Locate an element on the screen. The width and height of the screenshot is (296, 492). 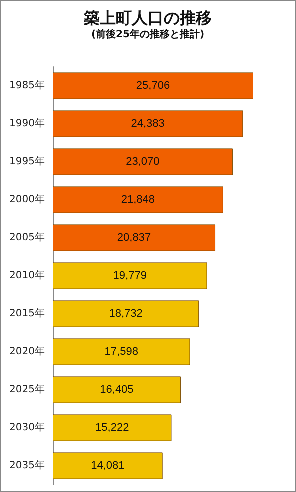
y-tick-label: 2020年 is located at coordinates (27, 352).